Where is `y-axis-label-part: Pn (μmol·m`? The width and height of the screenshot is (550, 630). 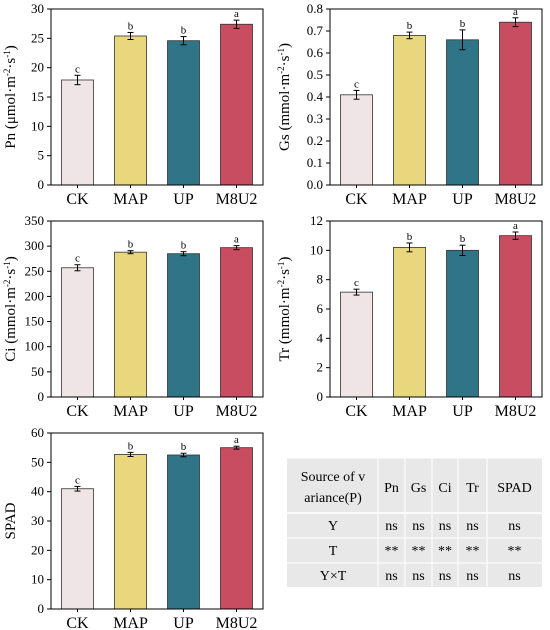 y-axis-label-part: Pn (μmol·m is located at coordinates (11, 112).